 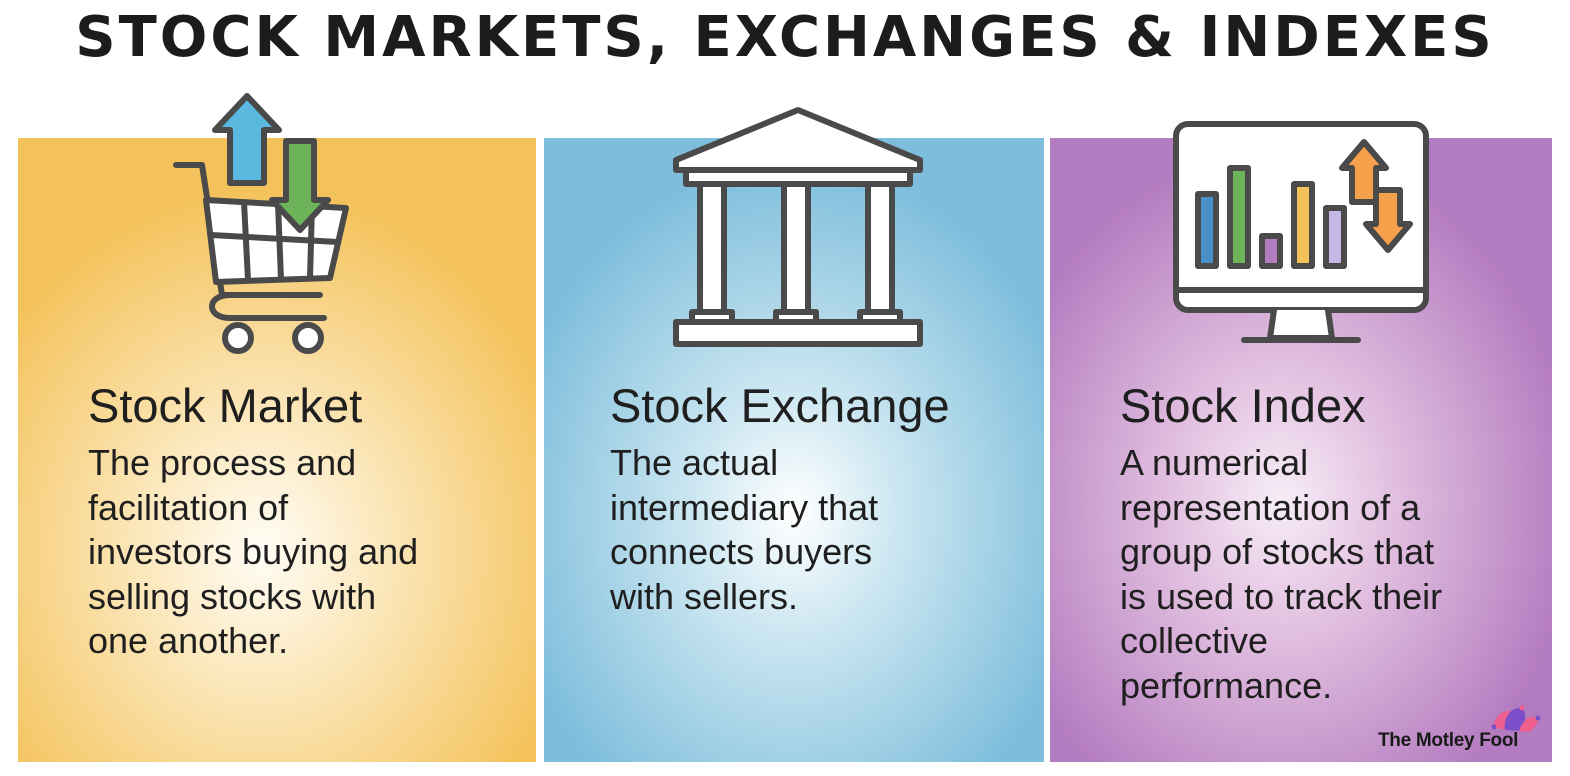 I want to click on stock-index-heading: Stock Index, so click(x=1243, y=405).